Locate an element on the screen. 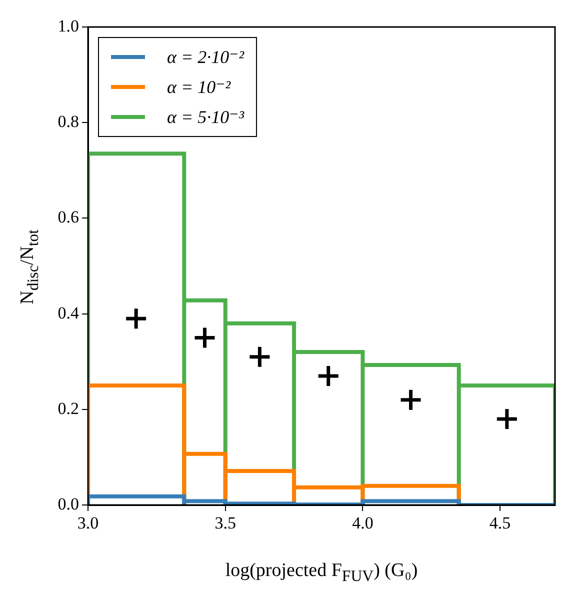 Image resolution: width=570 pixels, height=589 pixels. y-tick-label: 0.0 is located at coordinates (68, 504).